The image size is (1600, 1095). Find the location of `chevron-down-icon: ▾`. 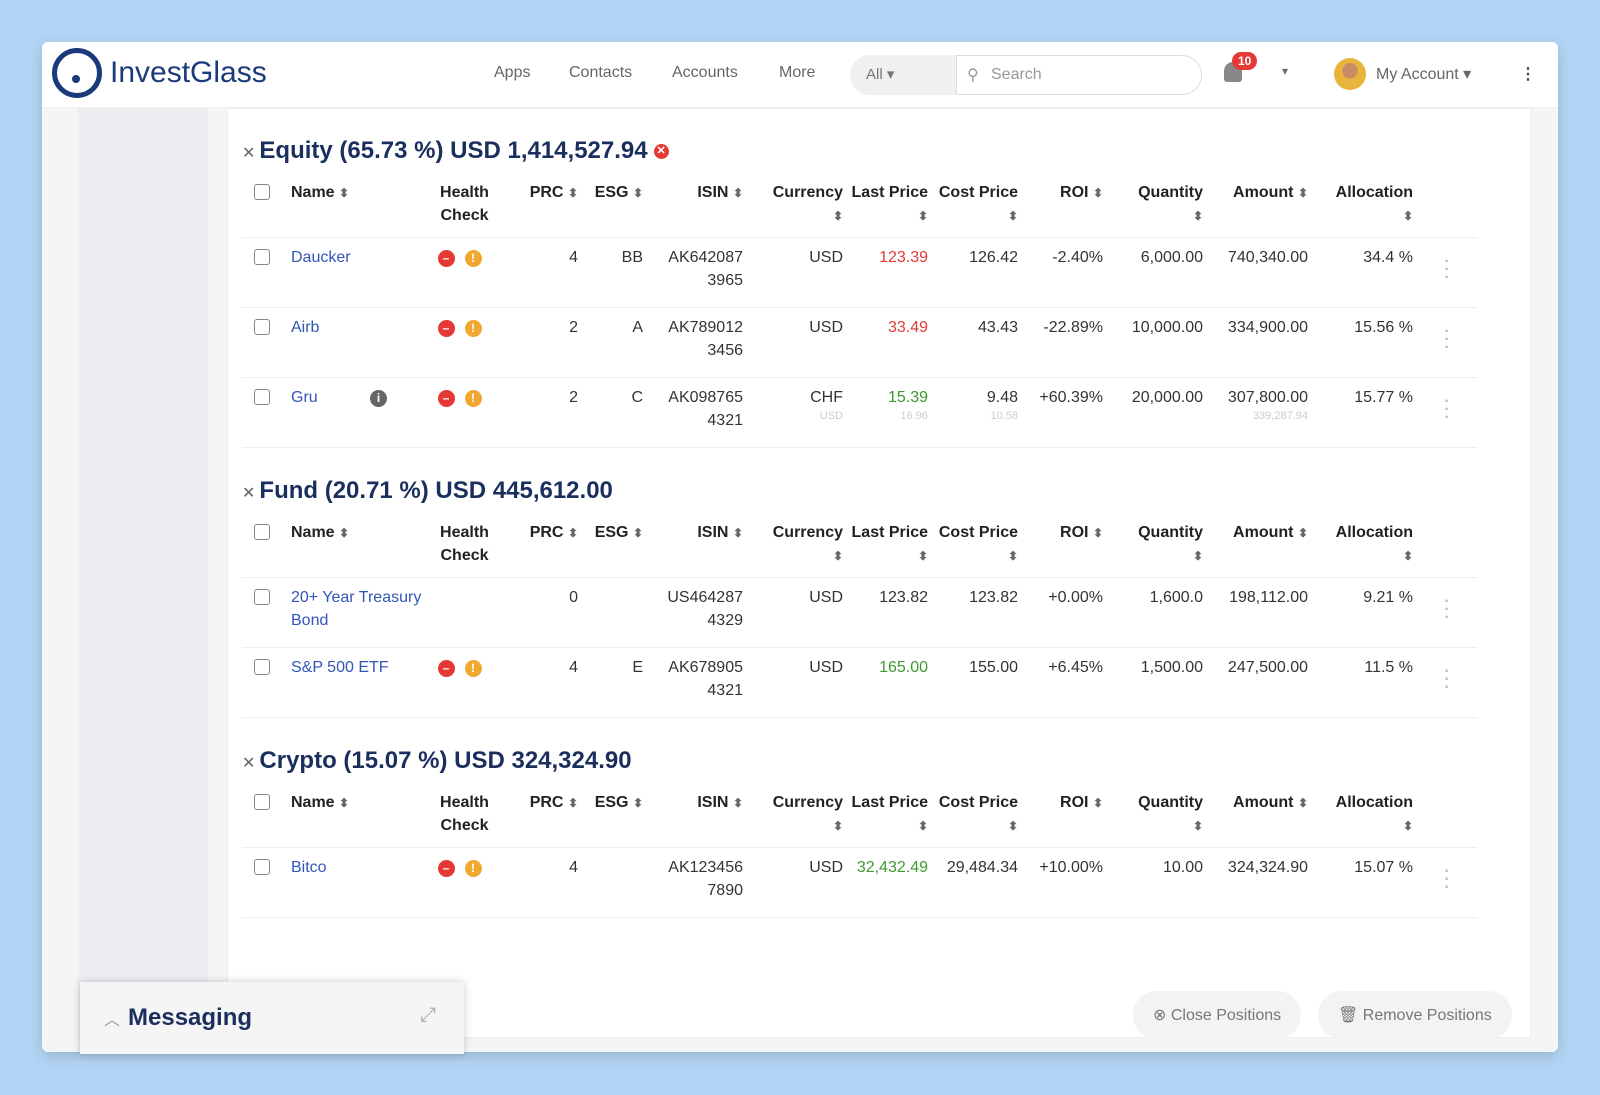

chevron-down-icon: ▾ is located at coordinates (1285, 71).